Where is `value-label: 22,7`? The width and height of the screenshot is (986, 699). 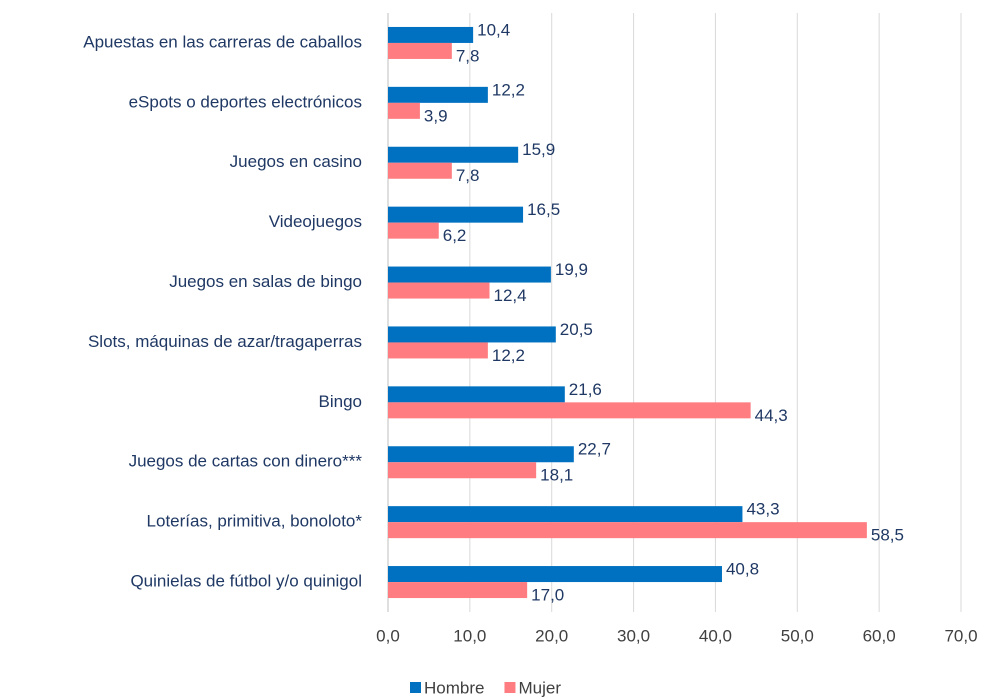
value-label: 22,7 is located at coordinates (594, 449).